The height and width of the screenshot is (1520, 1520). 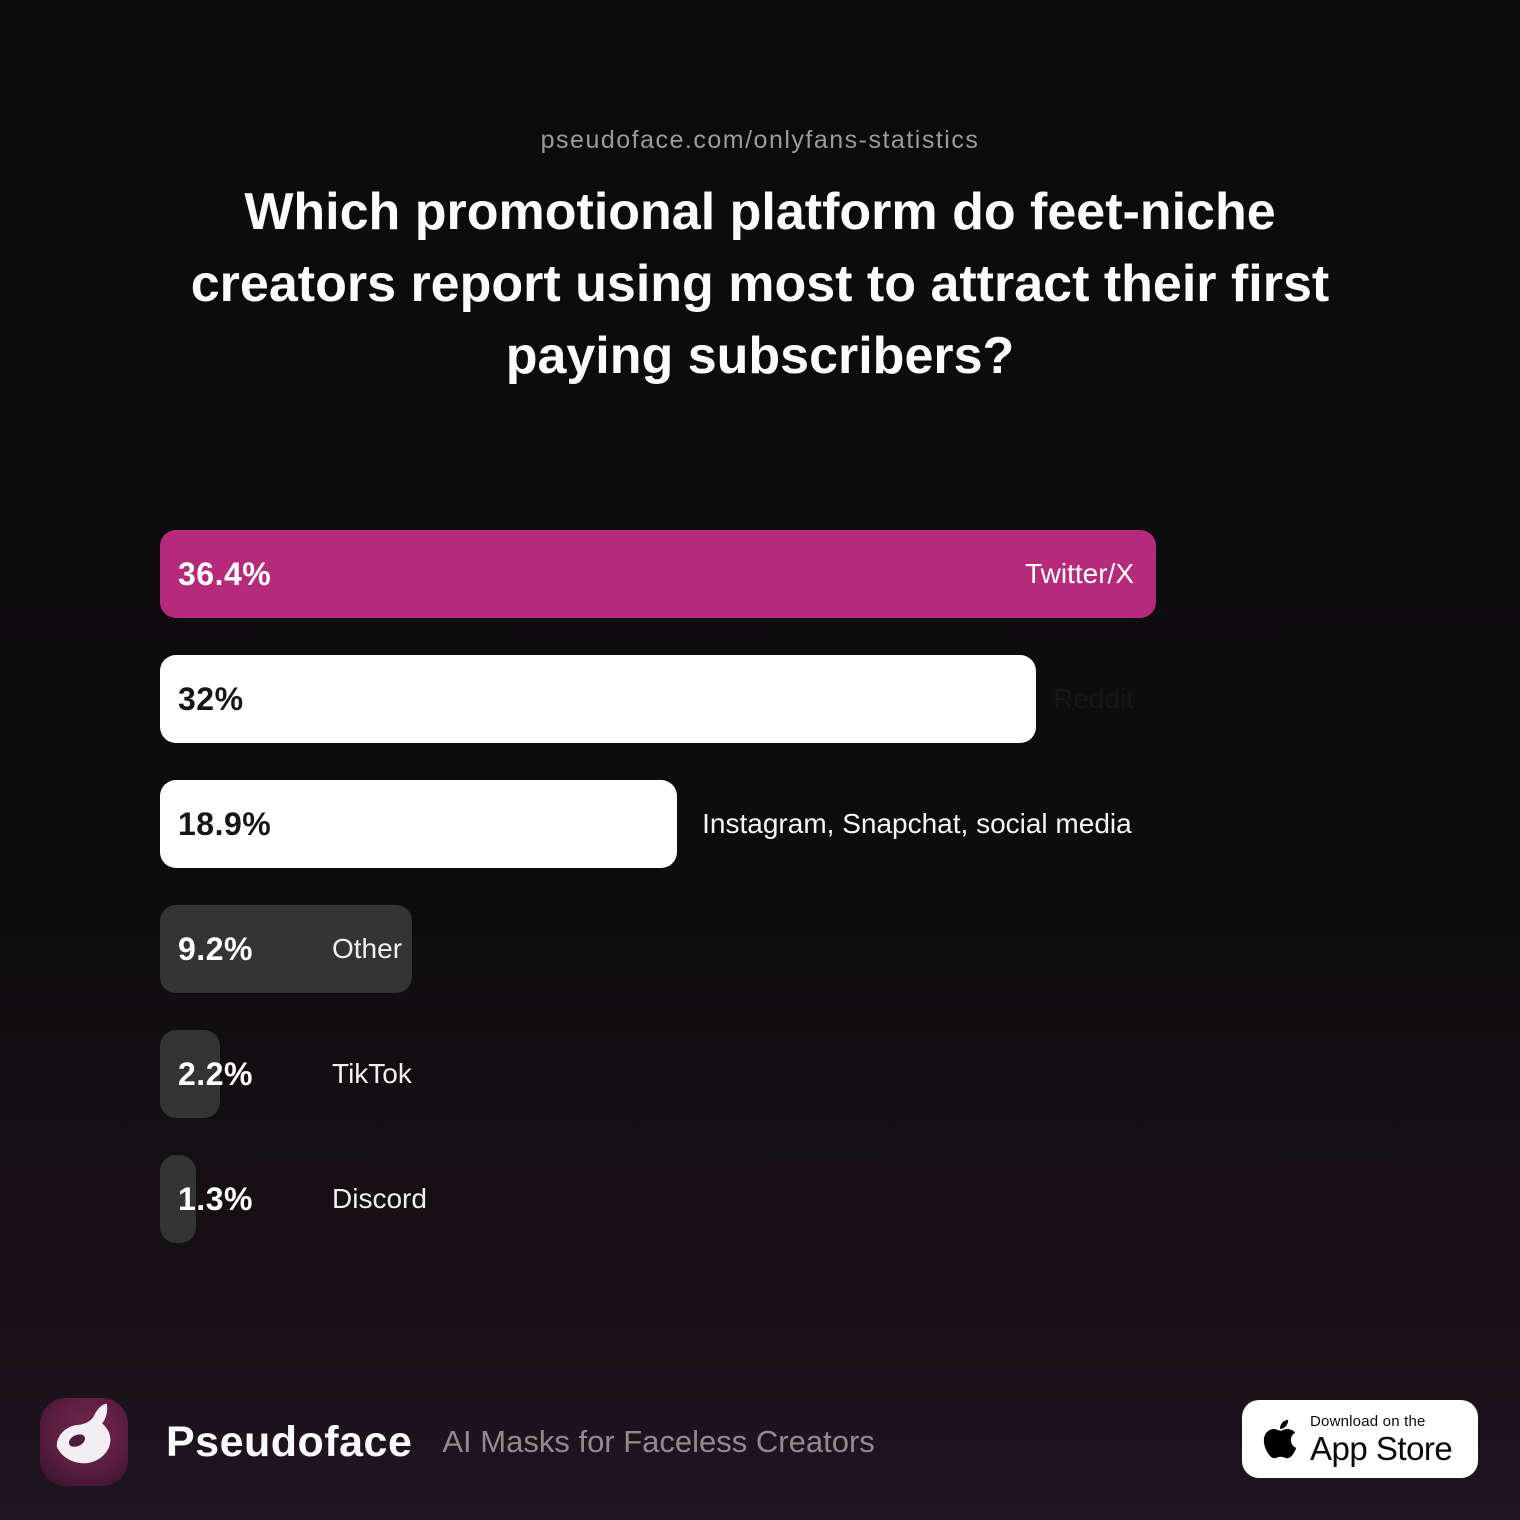 What do you see at coordinates (760, 212) in the screenshot?
I see `title-line-1: Which promotional platform do feet-niche` at bounding box center [760, 212].